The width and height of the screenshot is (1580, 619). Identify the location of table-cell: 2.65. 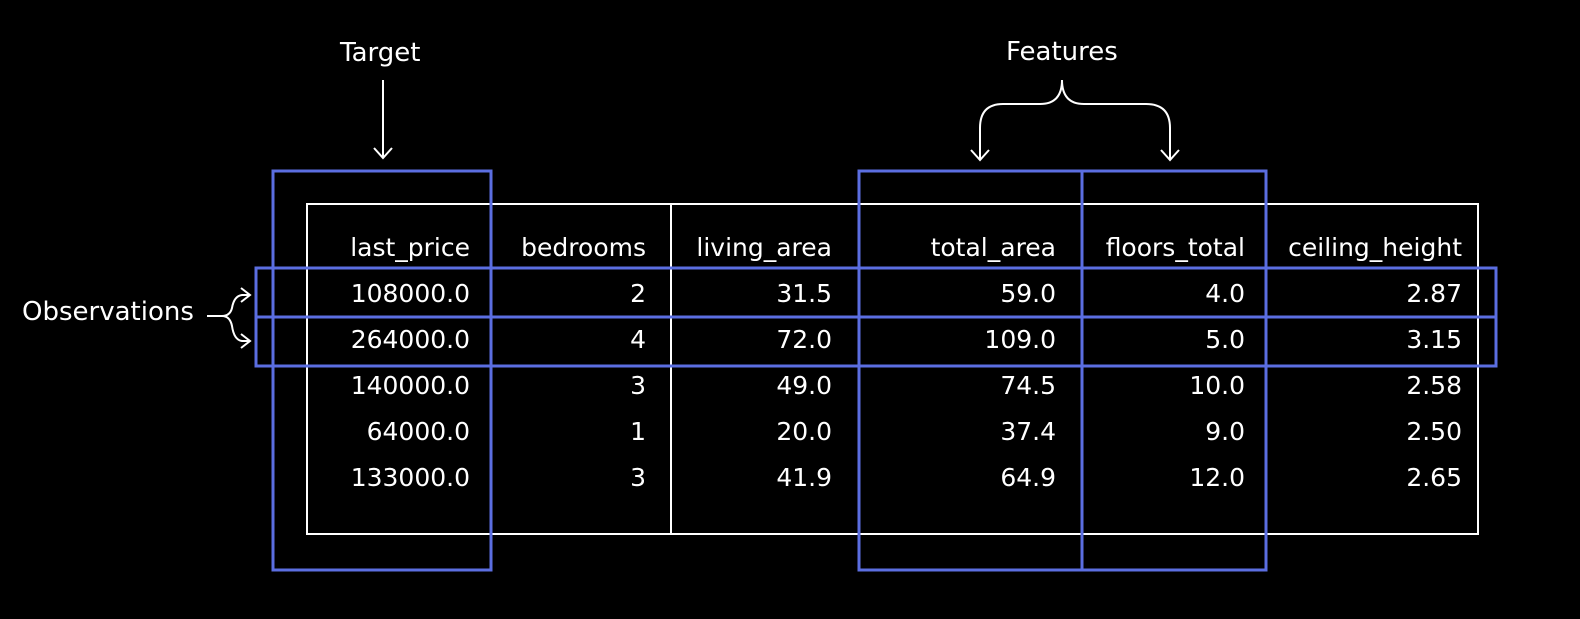
(1434, 477).